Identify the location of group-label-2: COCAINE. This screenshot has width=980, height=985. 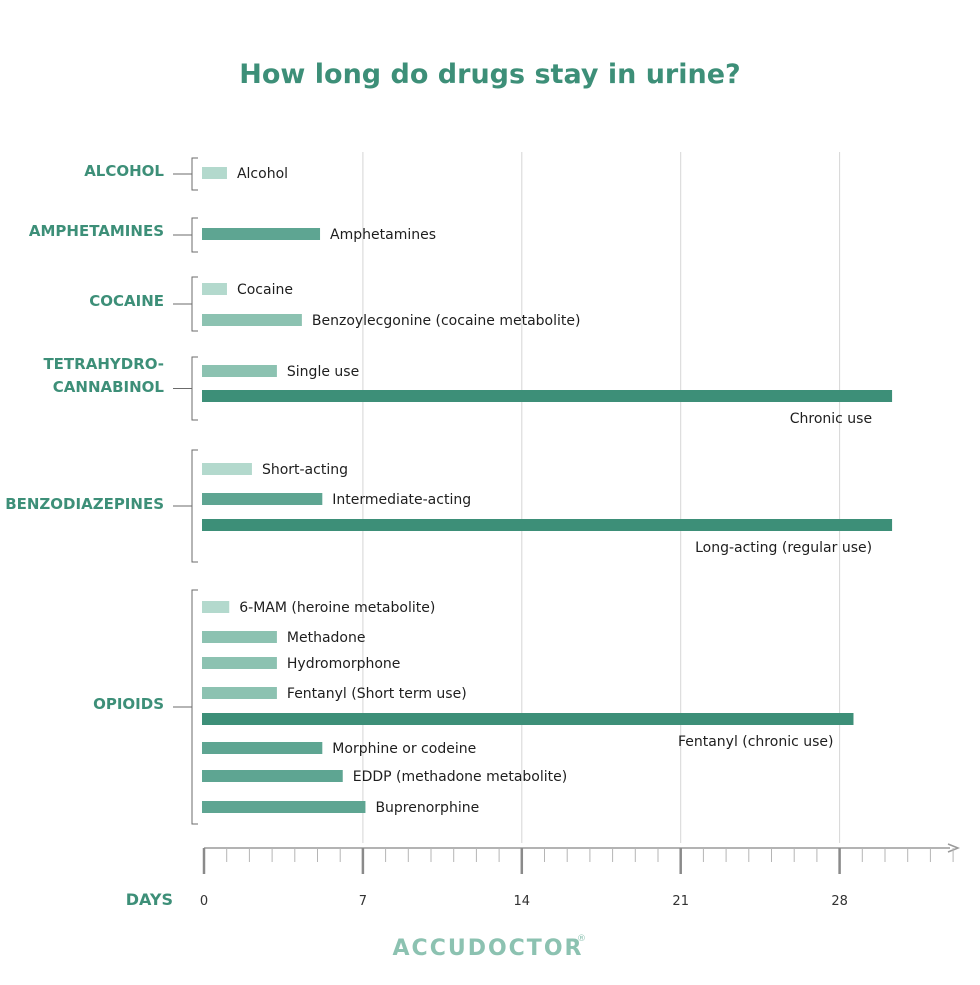
(126, 301).